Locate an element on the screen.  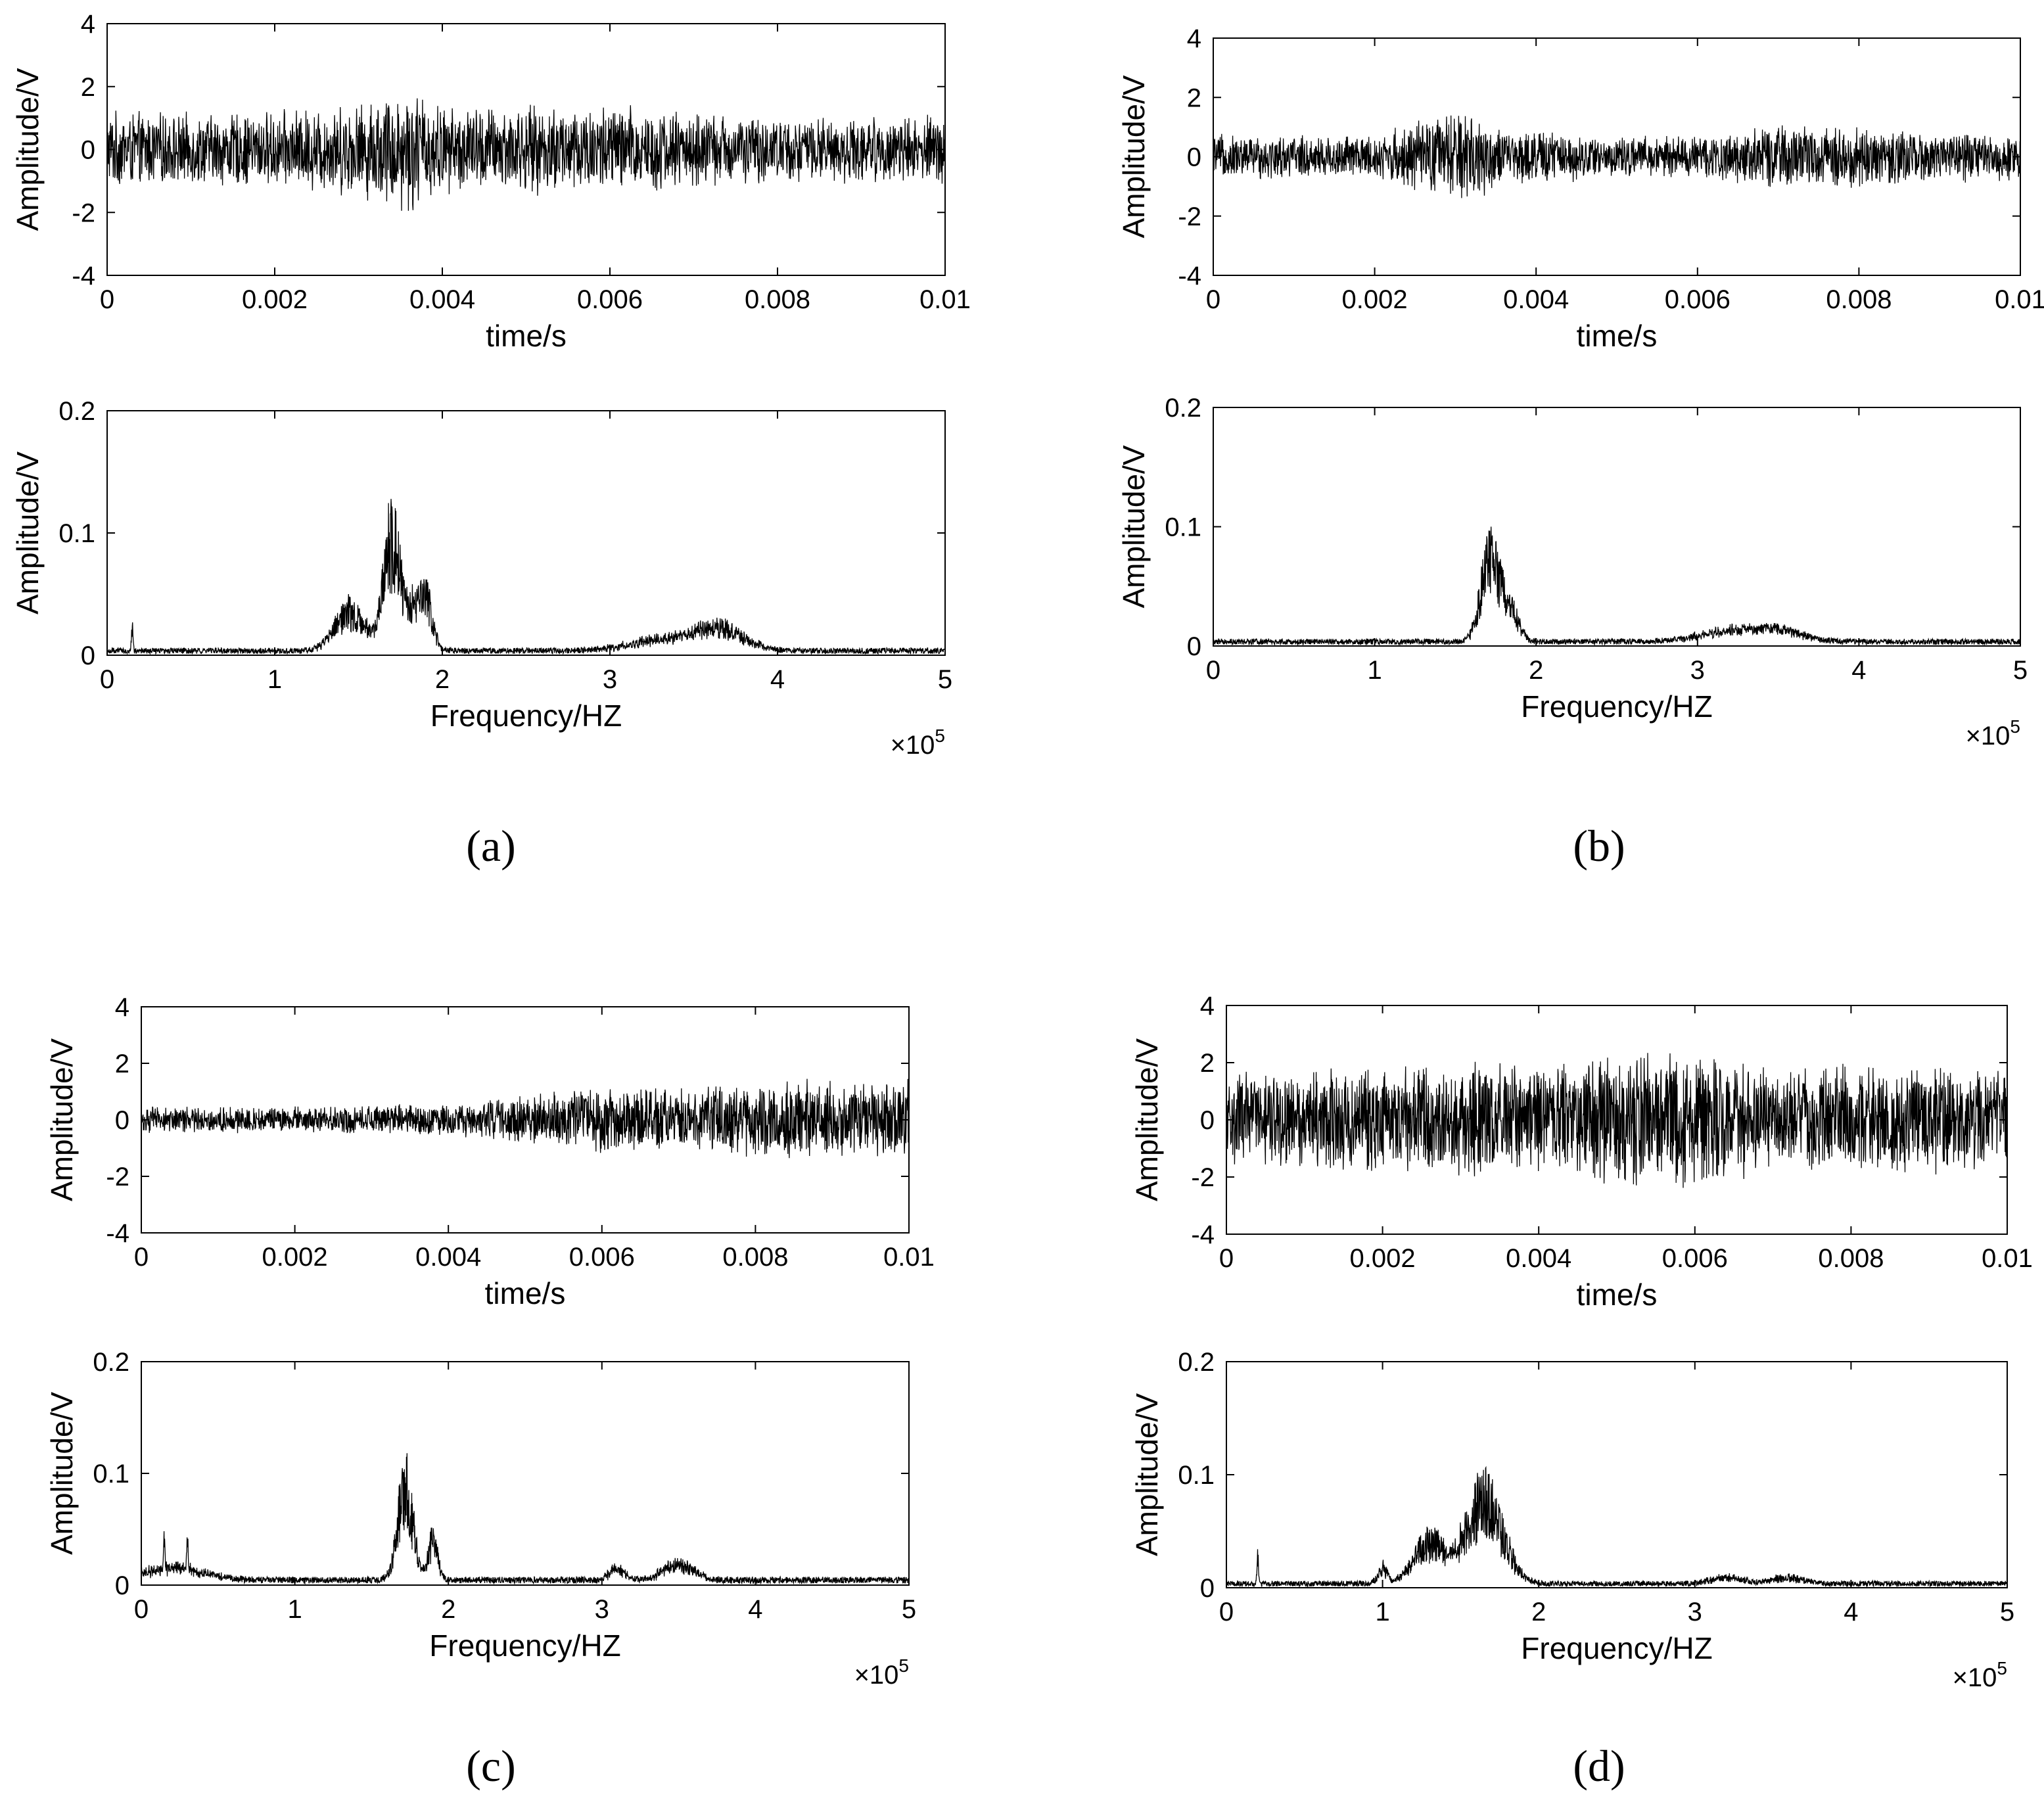
panel-label-b: (b) is located at coordinates (1599, 846).